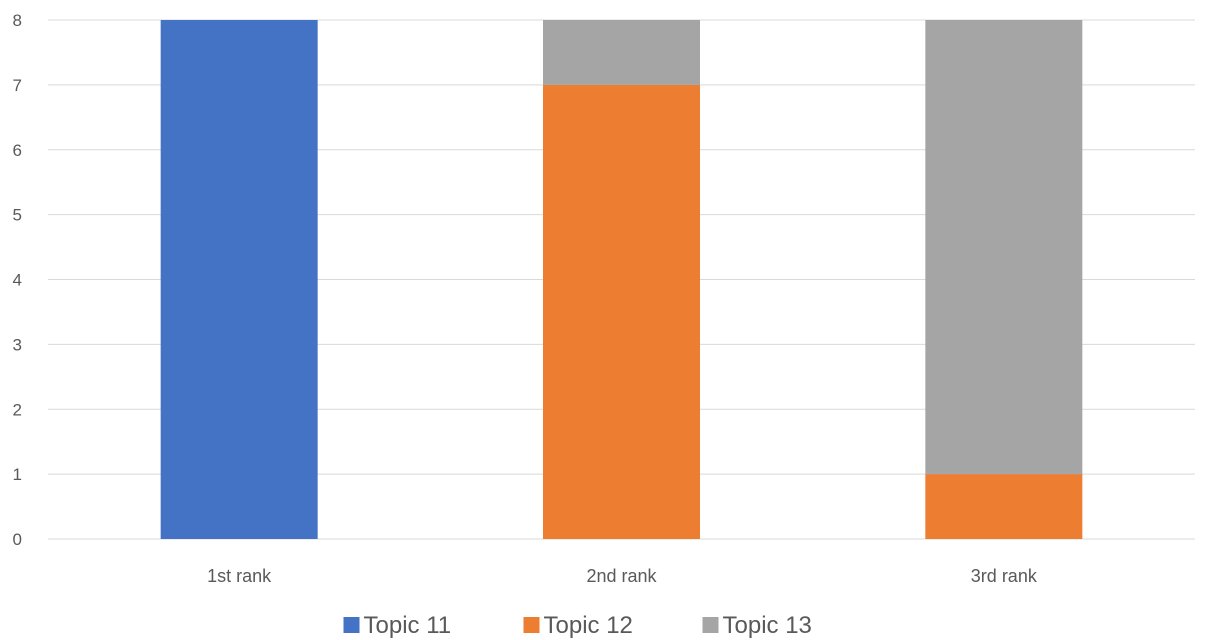 This screenshot has height=640, width=1210. Describe the element at coordinates (17, 474) in the screenshot. I see `y-tick-label: 1` at that location.